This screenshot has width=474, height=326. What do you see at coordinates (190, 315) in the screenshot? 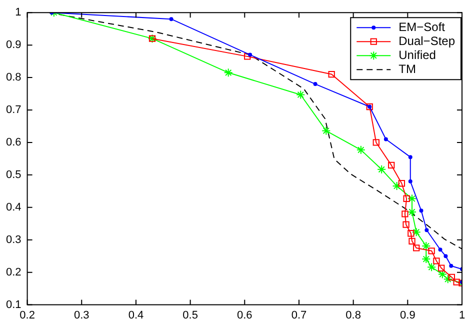
I see `x-tick-label: 0.5` at bounding box center [190, 315].